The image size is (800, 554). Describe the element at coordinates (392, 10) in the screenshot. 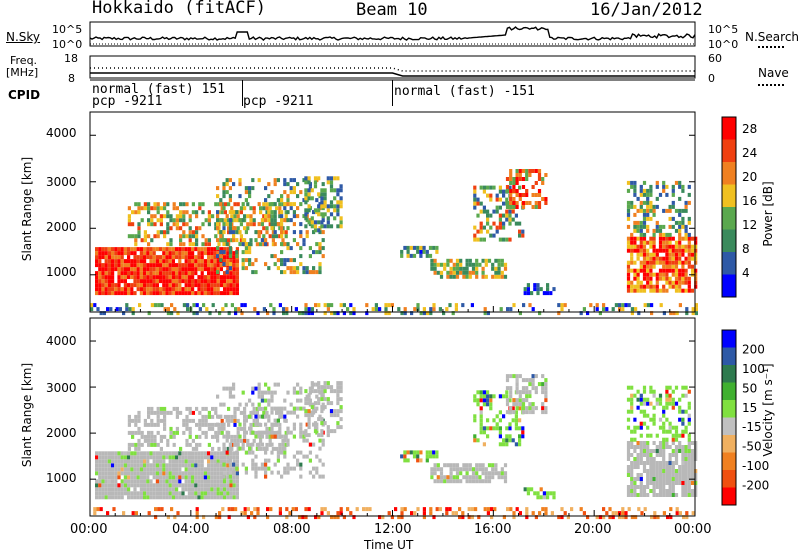

I see `beam-title: Beam 10` at that location.